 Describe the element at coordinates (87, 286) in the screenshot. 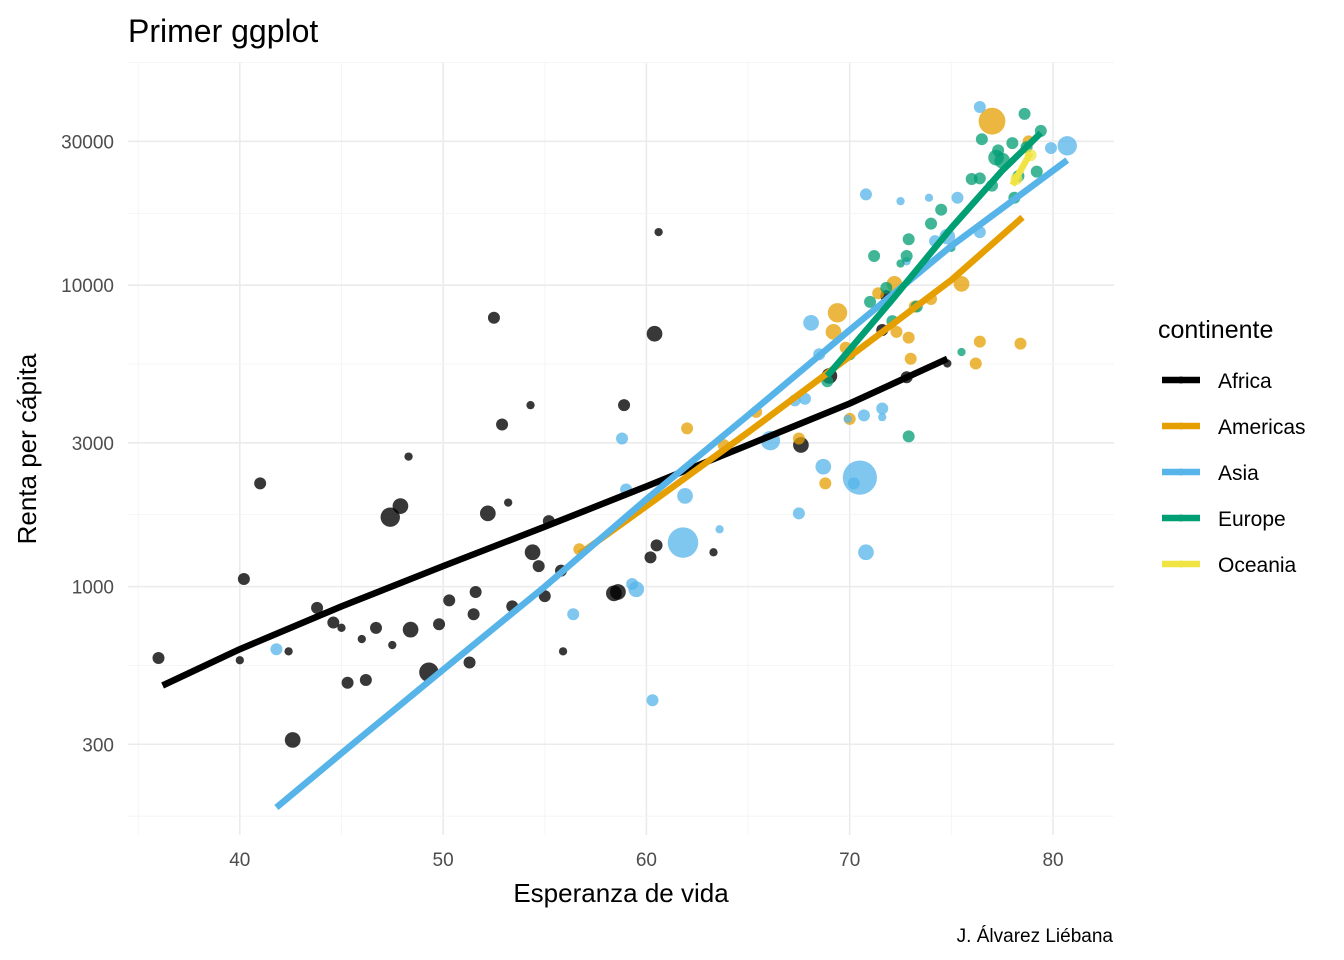

I see `y-tick-label: 10000` at that location.